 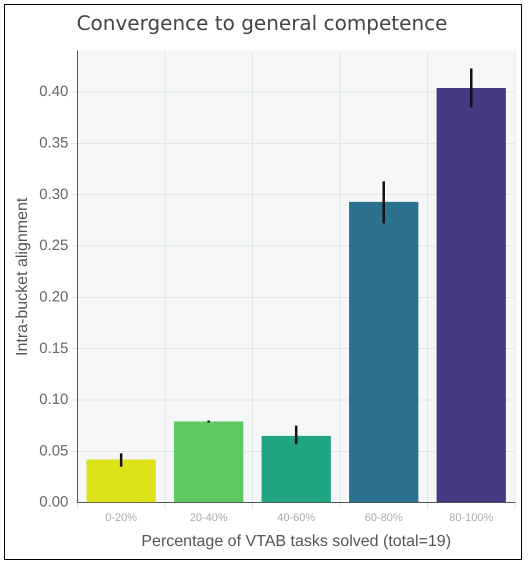 I want to click on y-tick-label: 0.20, so click(x=53, y=297).